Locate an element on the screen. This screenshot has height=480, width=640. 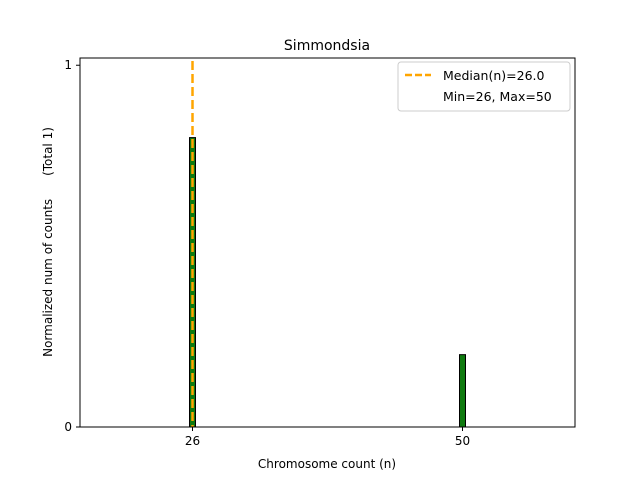
y-axis-label: Normalized num of counts (Total 1) is located at coordinates (48, 242).